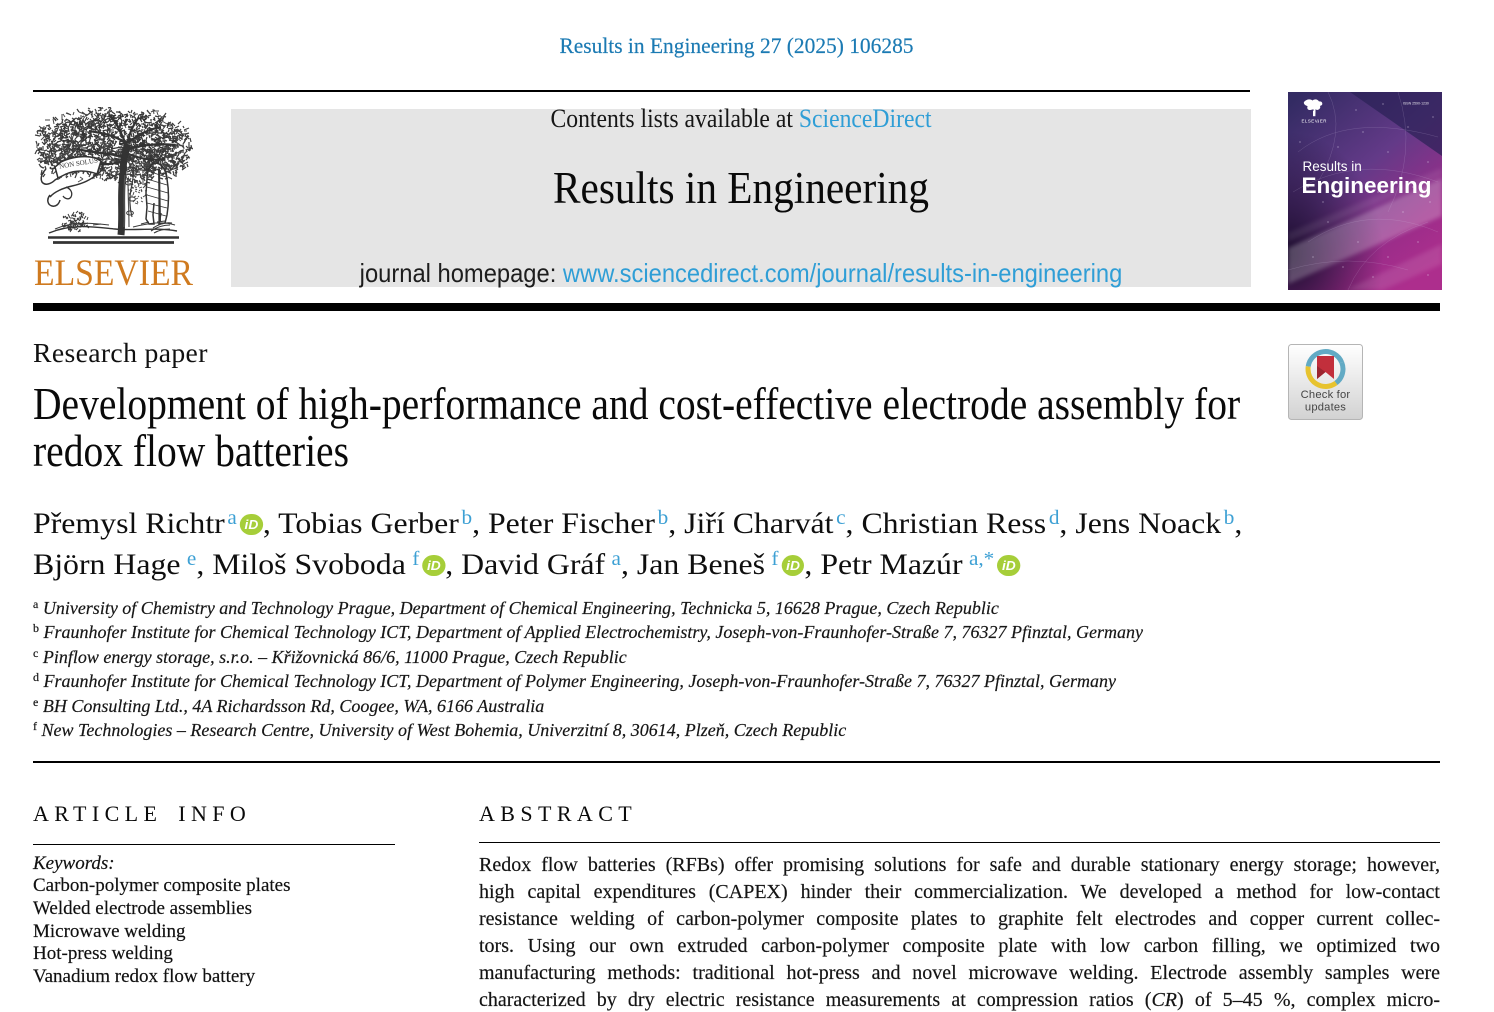 The width and height of the screenshot is (1494, 1012). What do you see at coordinates (1332, 166) in the screenshot?
I see `svg-text: Results in` at bounding box center [1332, 166].